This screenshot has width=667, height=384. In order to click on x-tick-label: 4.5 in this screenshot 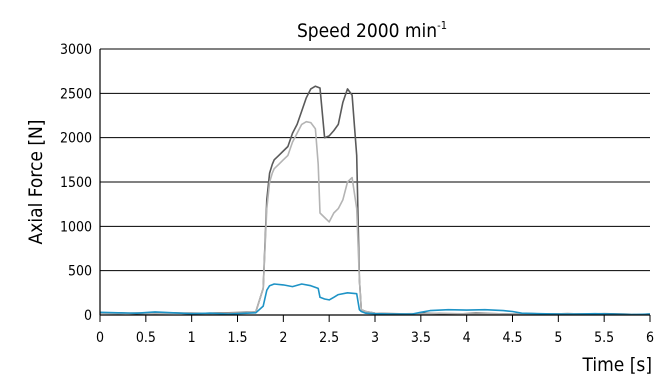, I will do `click(512, 338)`.